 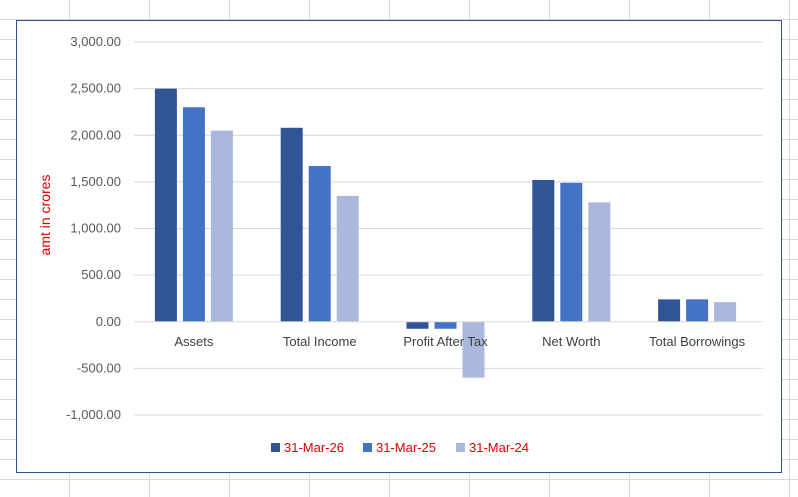 What do you see at coordinates (697, 341) in the screenshot?
I see `category-label: Total Borrowings` at bounding box center [697, 341].